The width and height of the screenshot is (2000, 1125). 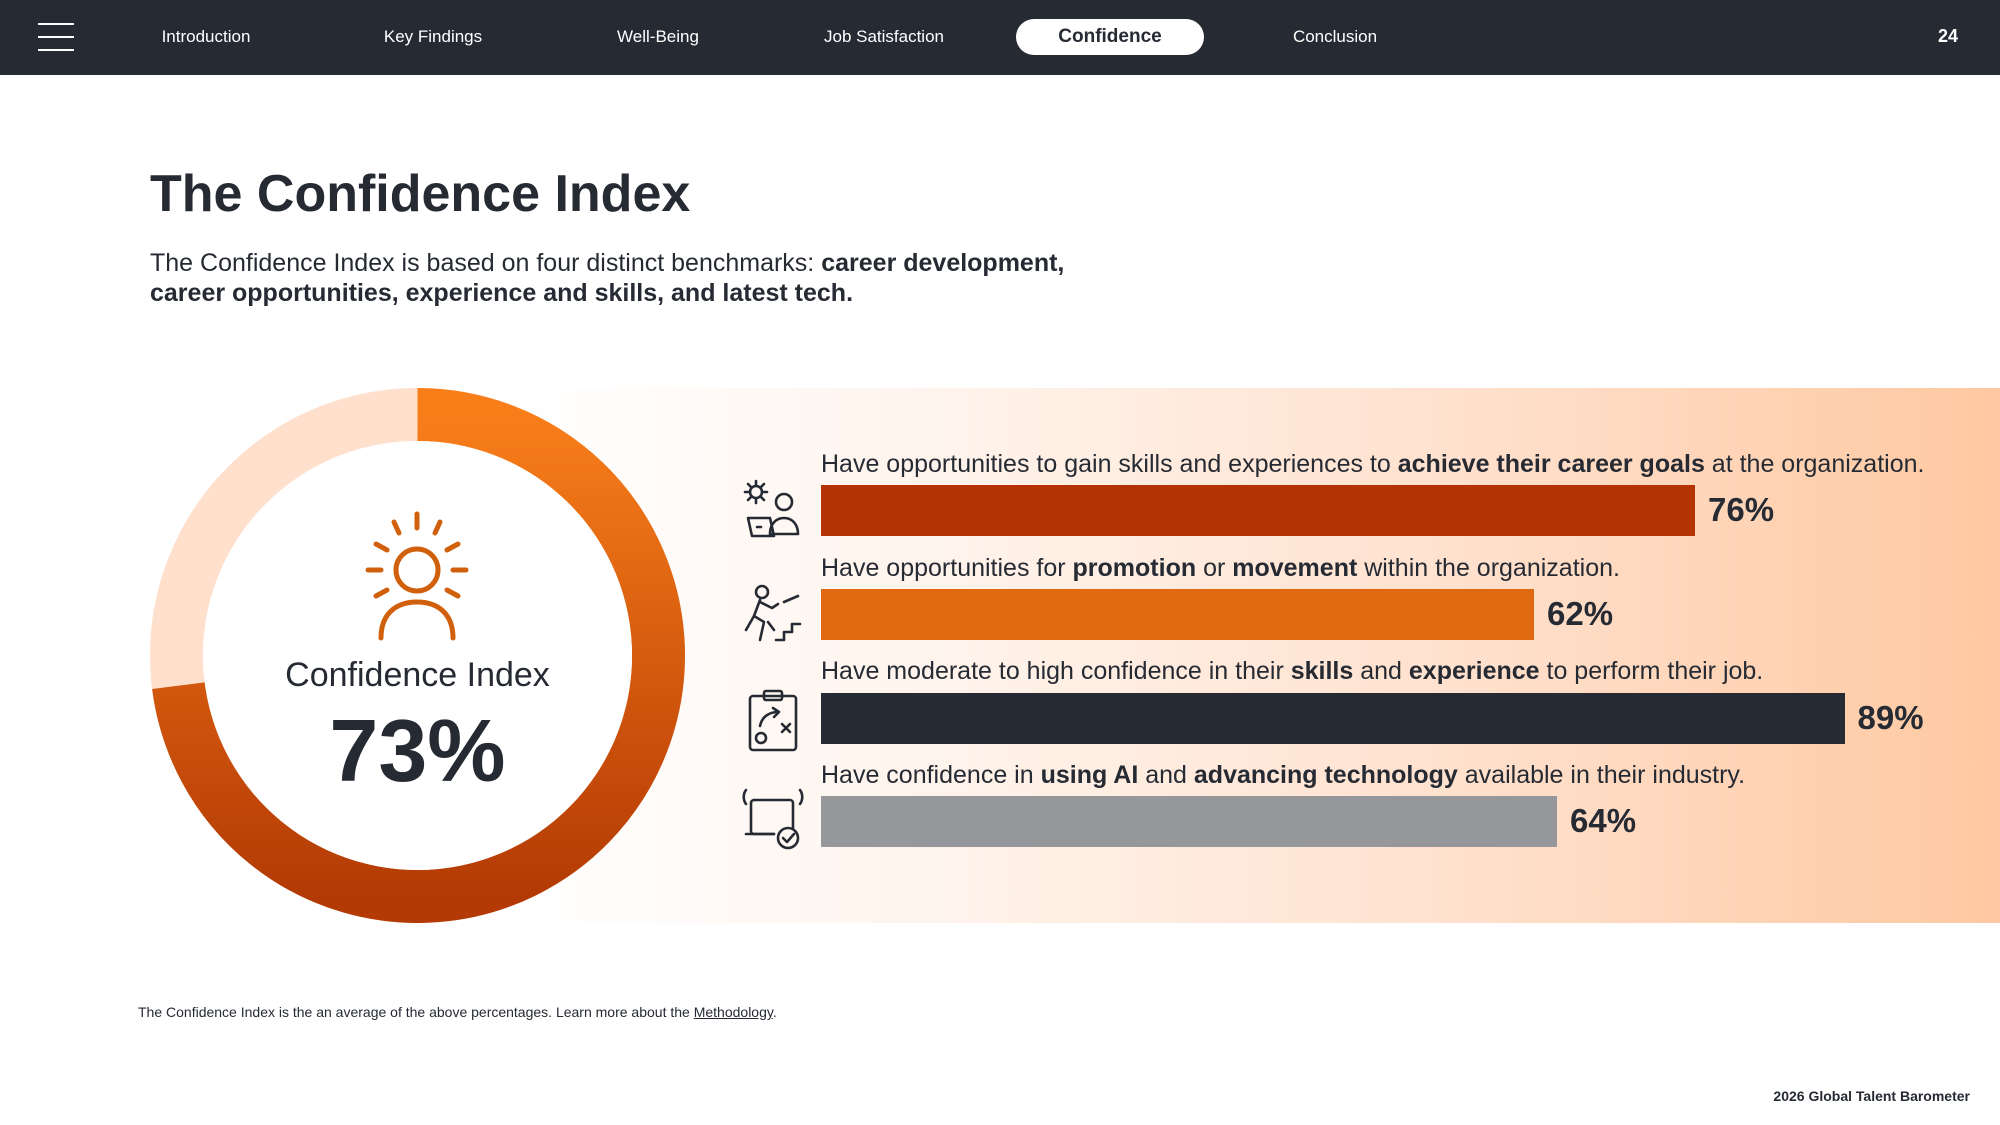 What do you see at coordinates (1177, 614) in the screenshot?
I see `bar-promotion` at bounding box center [1177, 614].